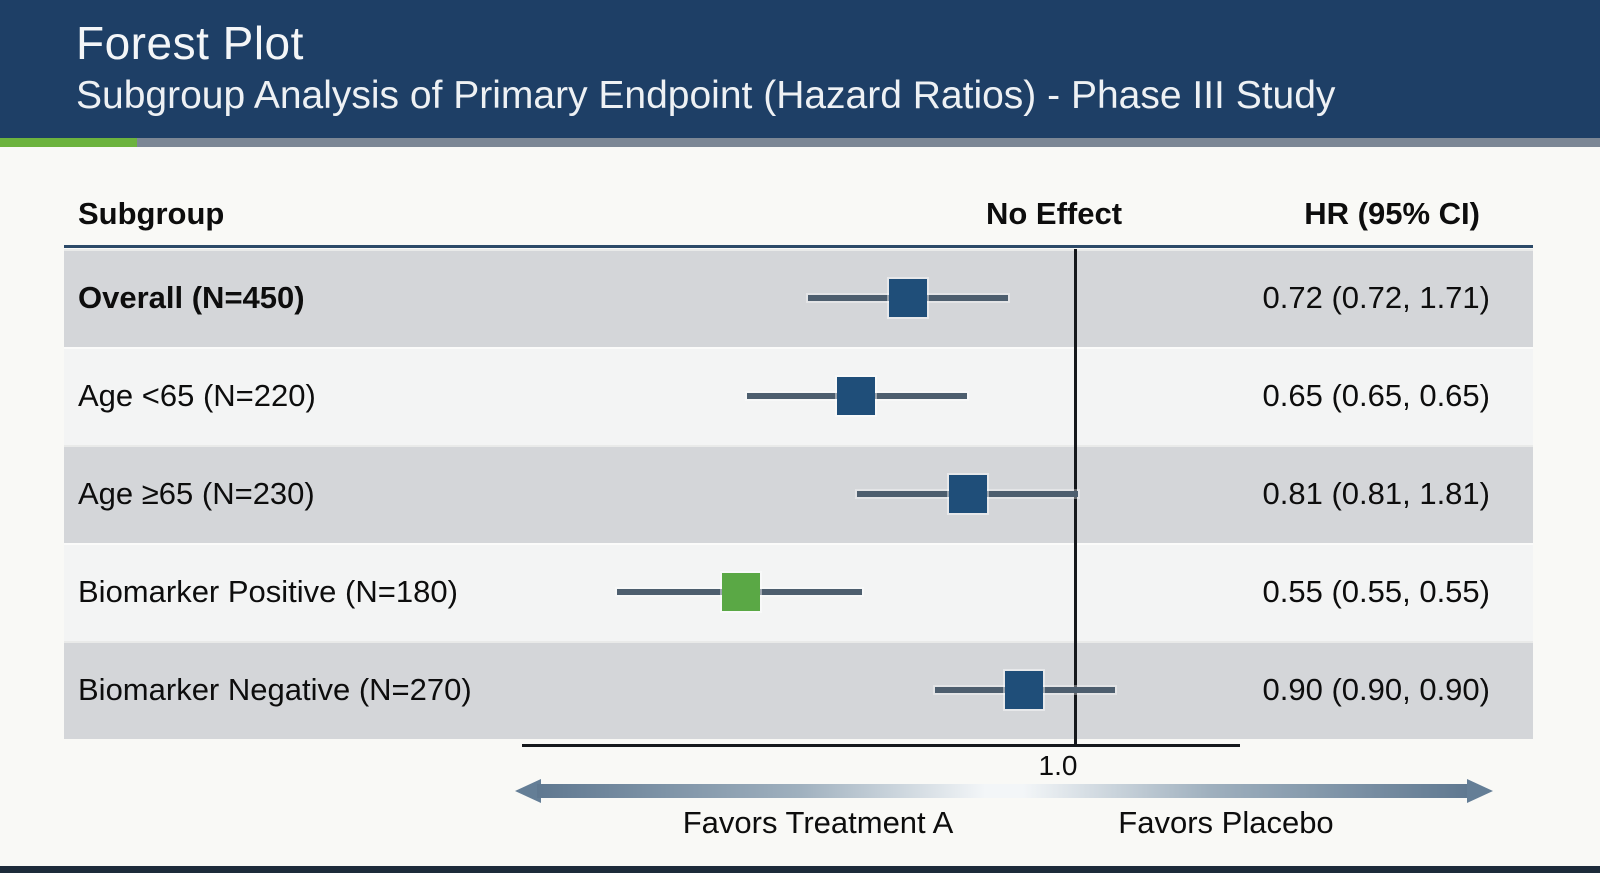 This screenshot has width=1600, height=873. What do you see at coordinates (1392, 213) in the screenshot?
I see `column-header-hr: HR (95% CI)` at bounding box center [1392, 213].